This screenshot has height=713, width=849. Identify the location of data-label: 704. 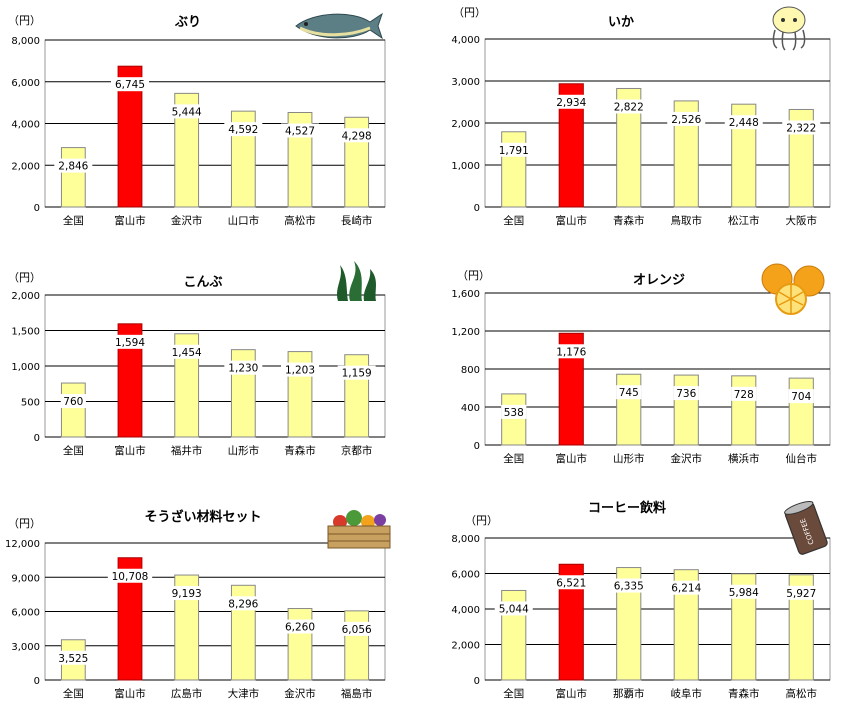
(801, 397).